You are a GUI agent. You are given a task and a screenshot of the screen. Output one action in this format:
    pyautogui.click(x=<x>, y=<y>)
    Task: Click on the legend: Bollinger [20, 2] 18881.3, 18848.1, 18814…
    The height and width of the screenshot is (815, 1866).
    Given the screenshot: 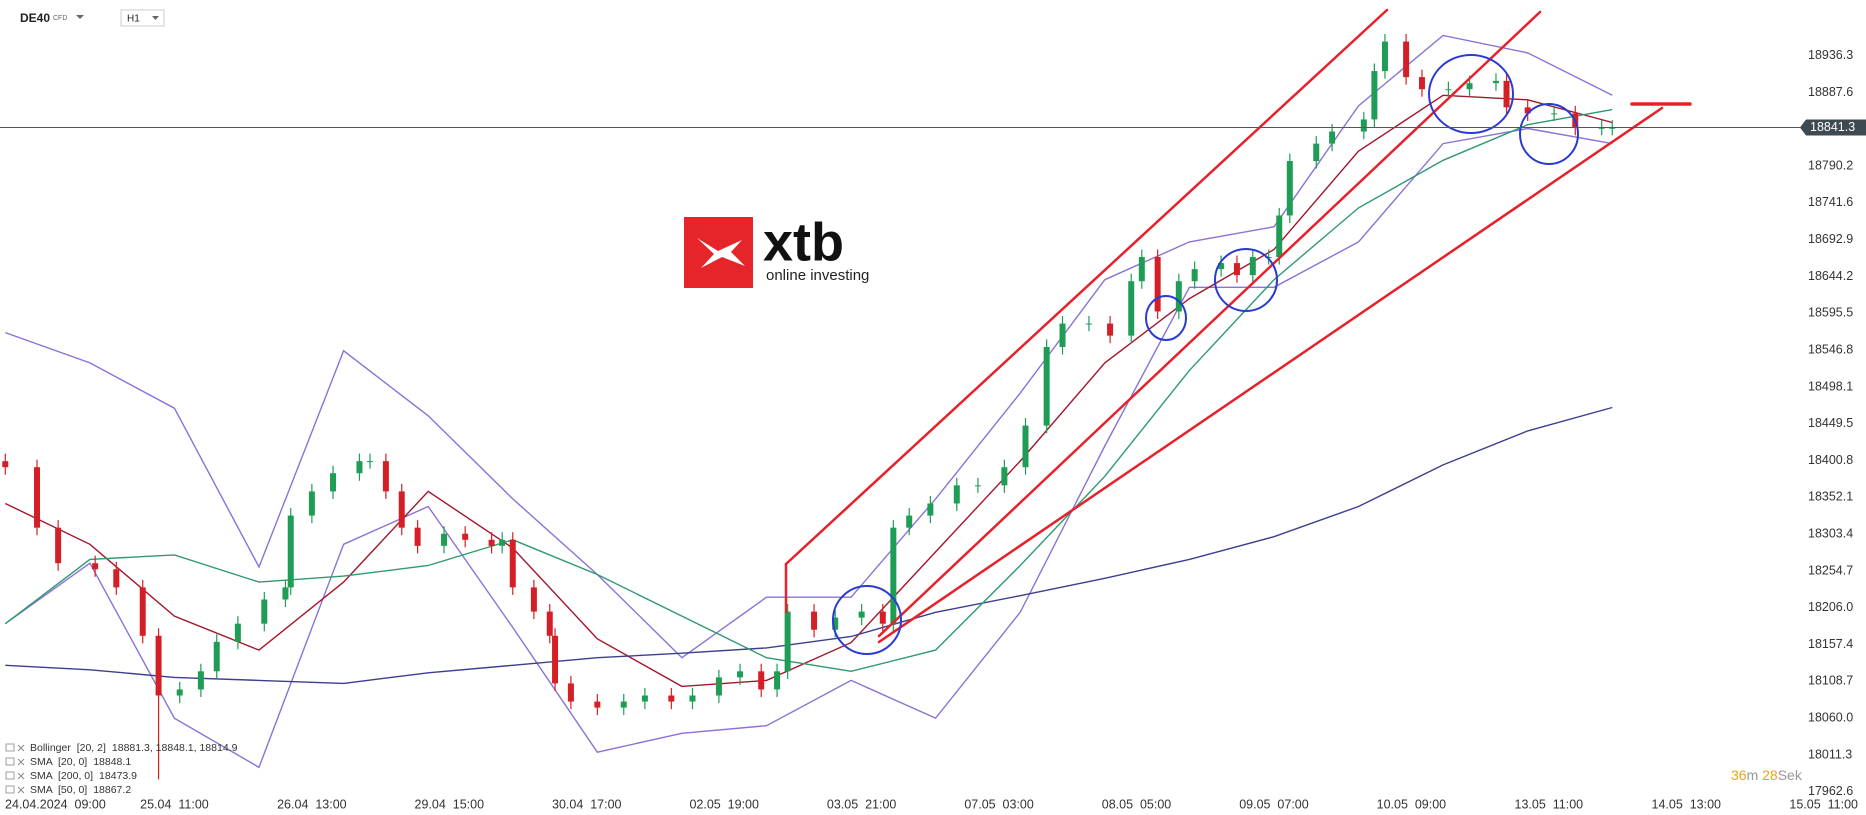 What is the action you would take?
    pyautogui.click(x=121, y=769)
    